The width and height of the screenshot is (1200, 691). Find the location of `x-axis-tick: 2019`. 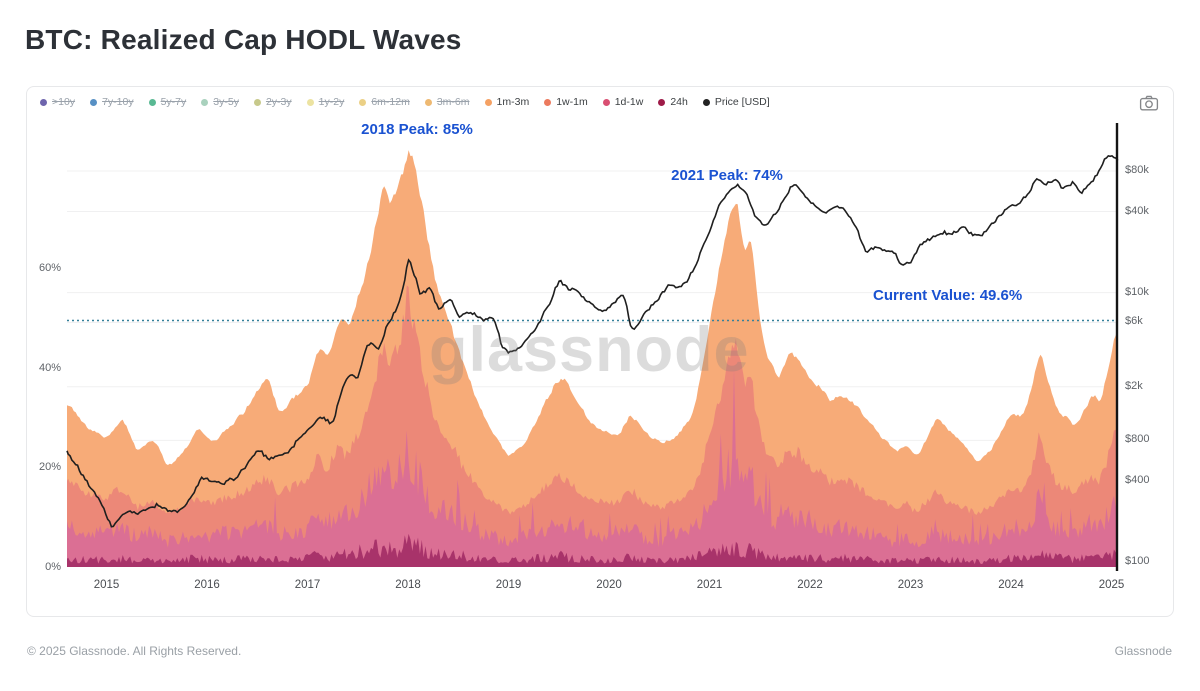

x-axis-tick: 2019 is located at coordinates (508, 585).